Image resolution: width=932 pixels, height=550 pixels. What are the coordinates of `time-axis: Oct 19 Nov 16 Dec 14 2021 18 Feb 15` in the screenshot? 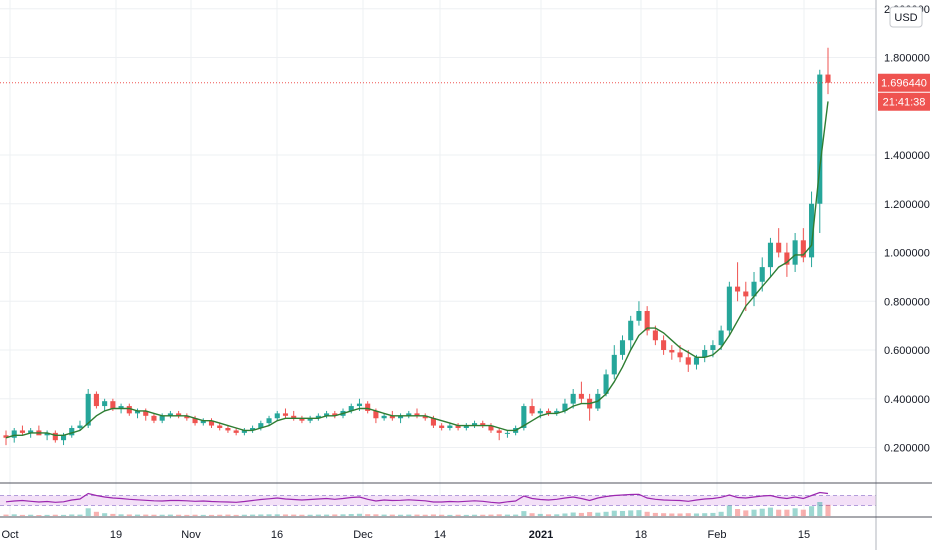 It's located at (405, 535).